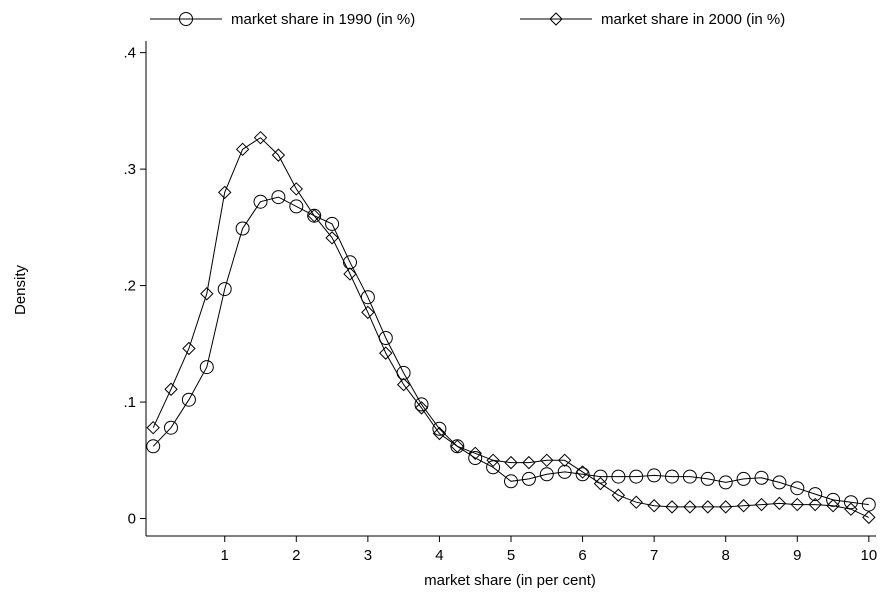  I want to click on x-tick-label: 8, so click(726, 555).